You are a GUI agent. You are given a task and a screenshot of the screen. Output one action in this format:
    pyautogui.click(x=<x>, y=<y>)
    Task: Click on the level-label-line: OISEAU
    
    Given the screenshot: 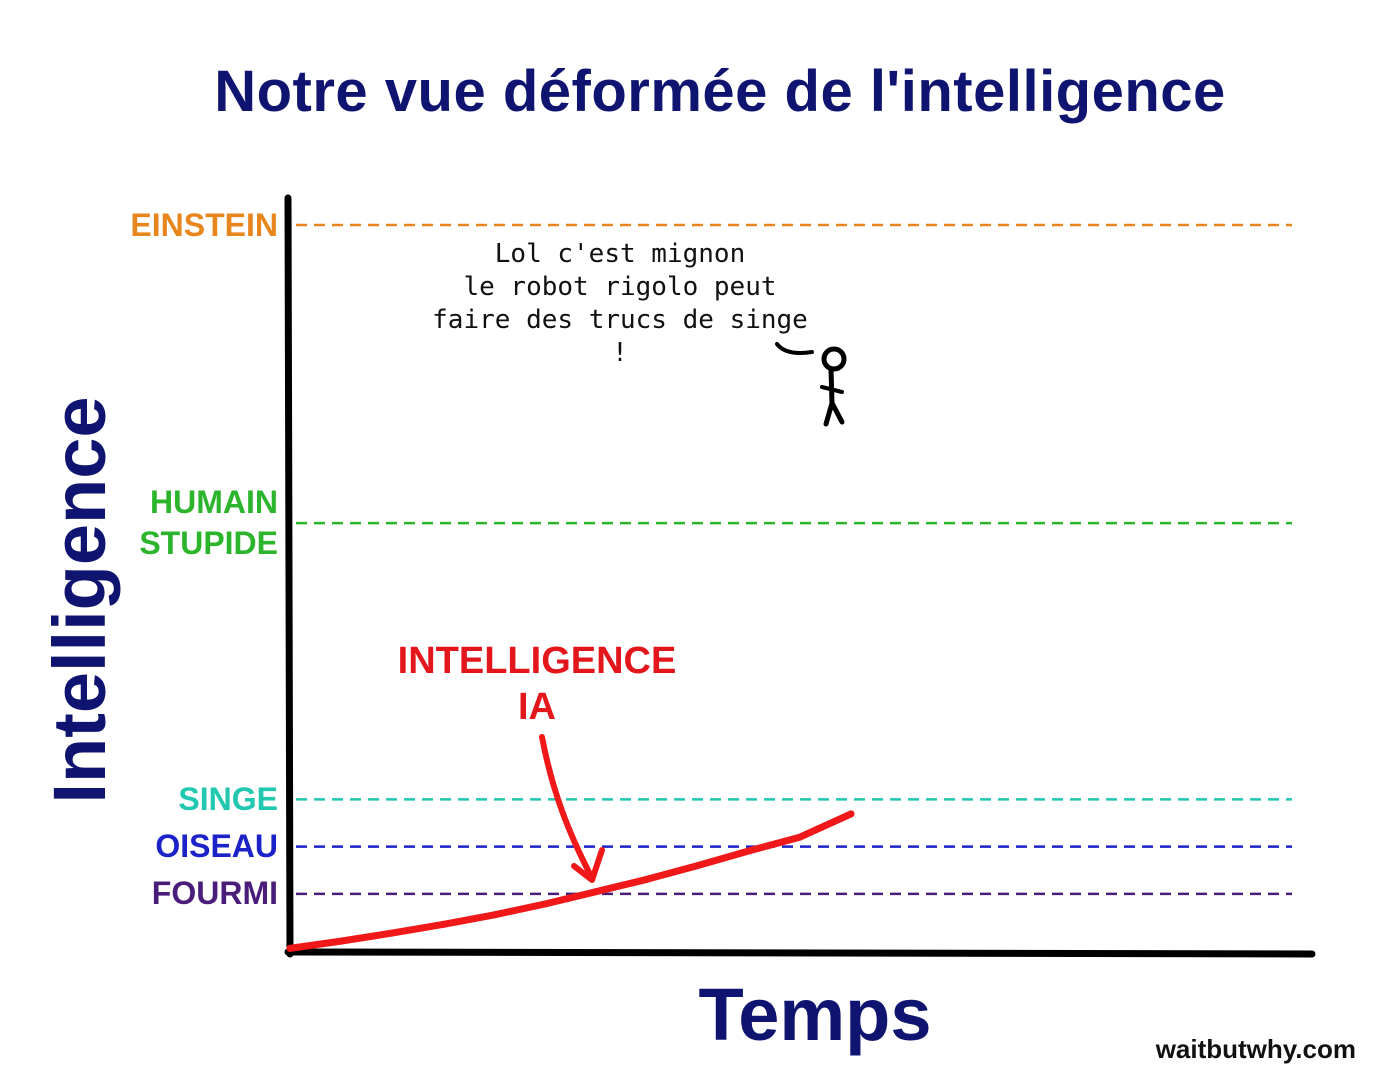 What is the action you would take?
    pyautogui.click(x=216, y=846)
    